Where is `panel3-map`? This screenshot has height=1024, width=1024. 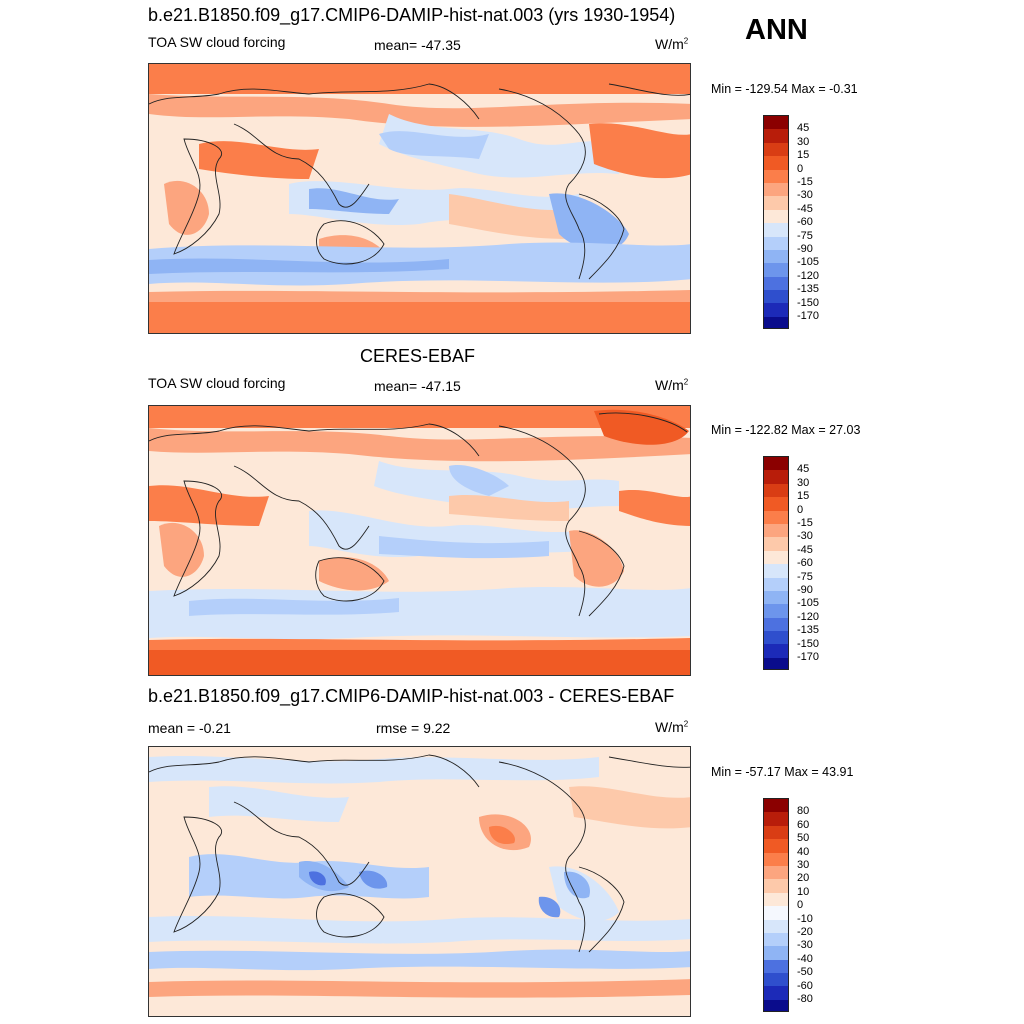 panel3-map is located at coordinates (419, 881).